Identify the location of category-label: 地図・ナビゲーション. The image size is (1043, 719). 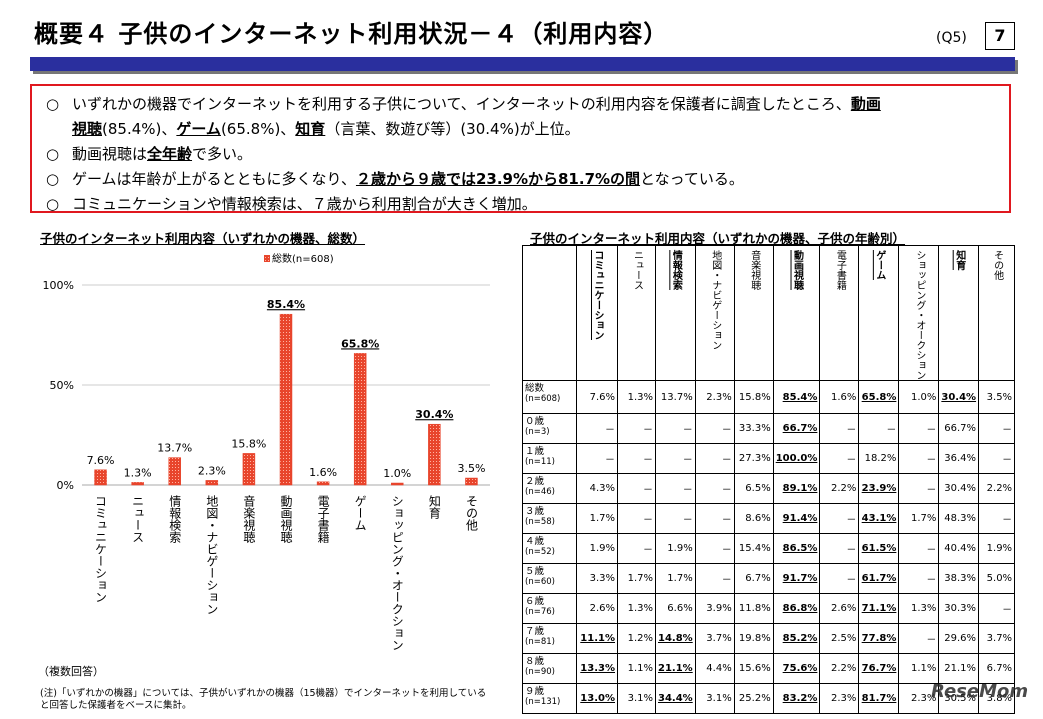
(212, 555).